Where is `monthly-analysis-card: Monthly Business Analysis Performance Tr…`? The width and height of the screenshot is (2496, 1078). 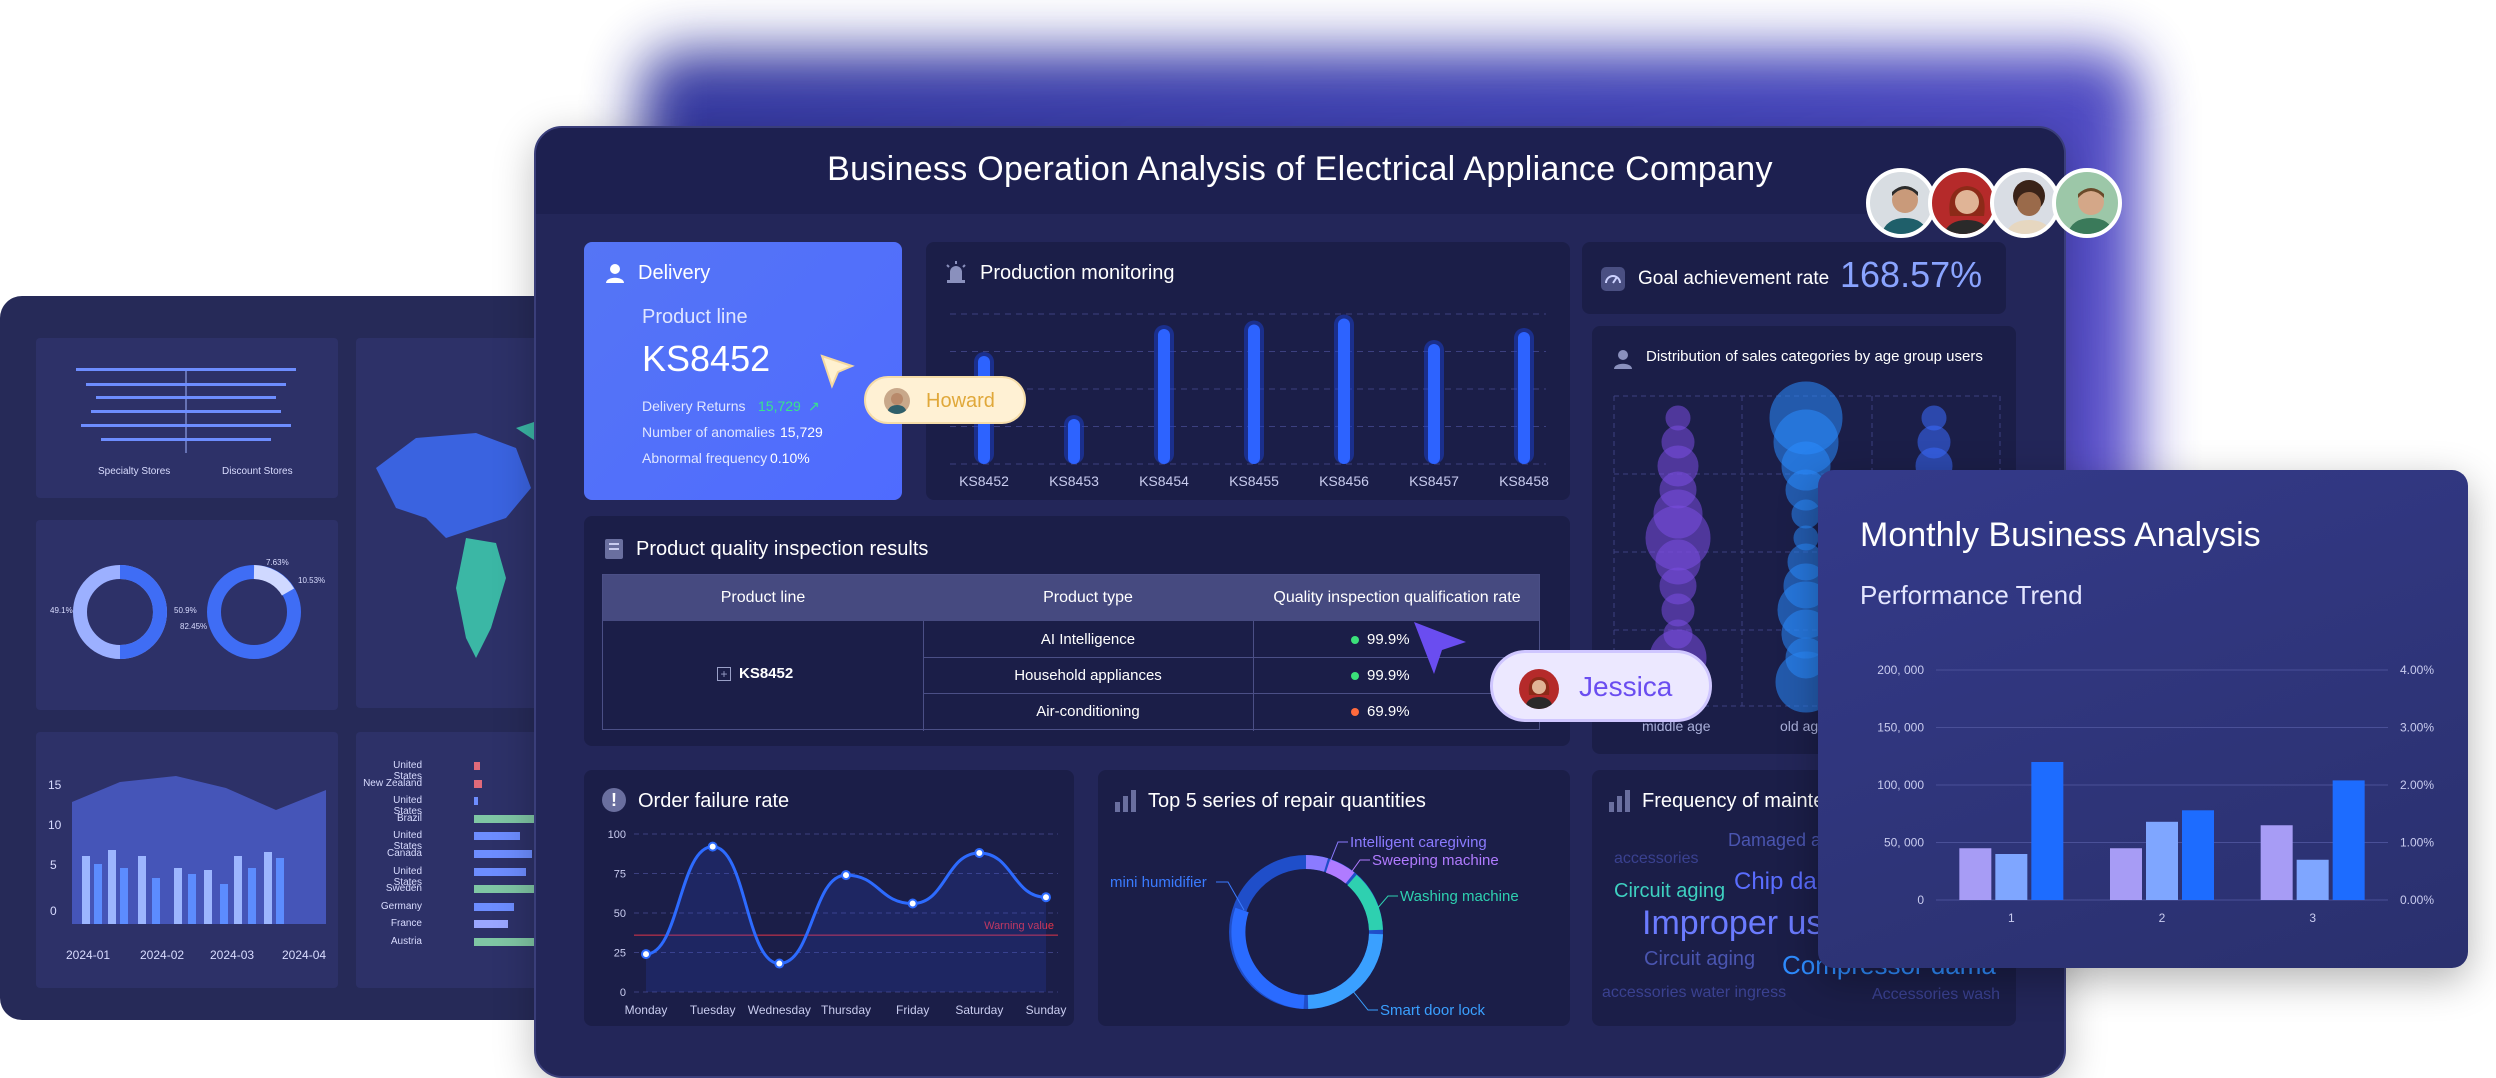
monthly-analysis-card: Monthly Business Analysis Performance Tr… is located at coordinates (2143, 719).